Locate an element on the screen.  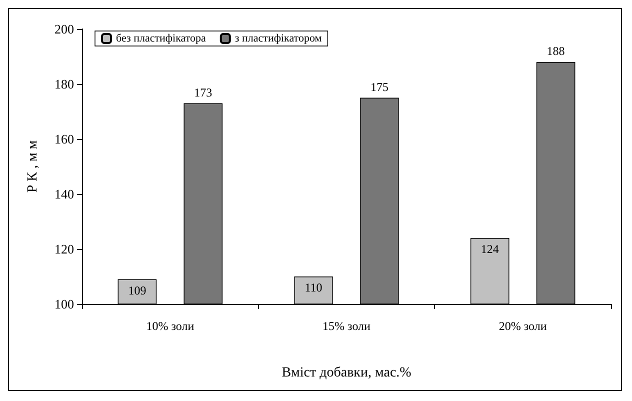
x-tick-label: 15% золи is located at coordinates (347, 326).